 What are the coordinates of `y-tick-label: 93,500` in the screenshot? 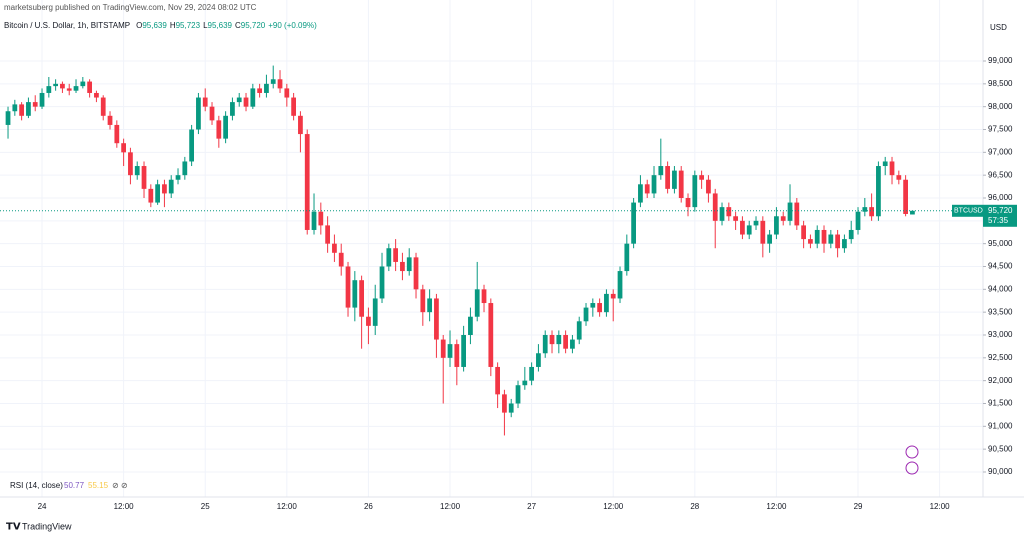 It's located at (1000, 311).